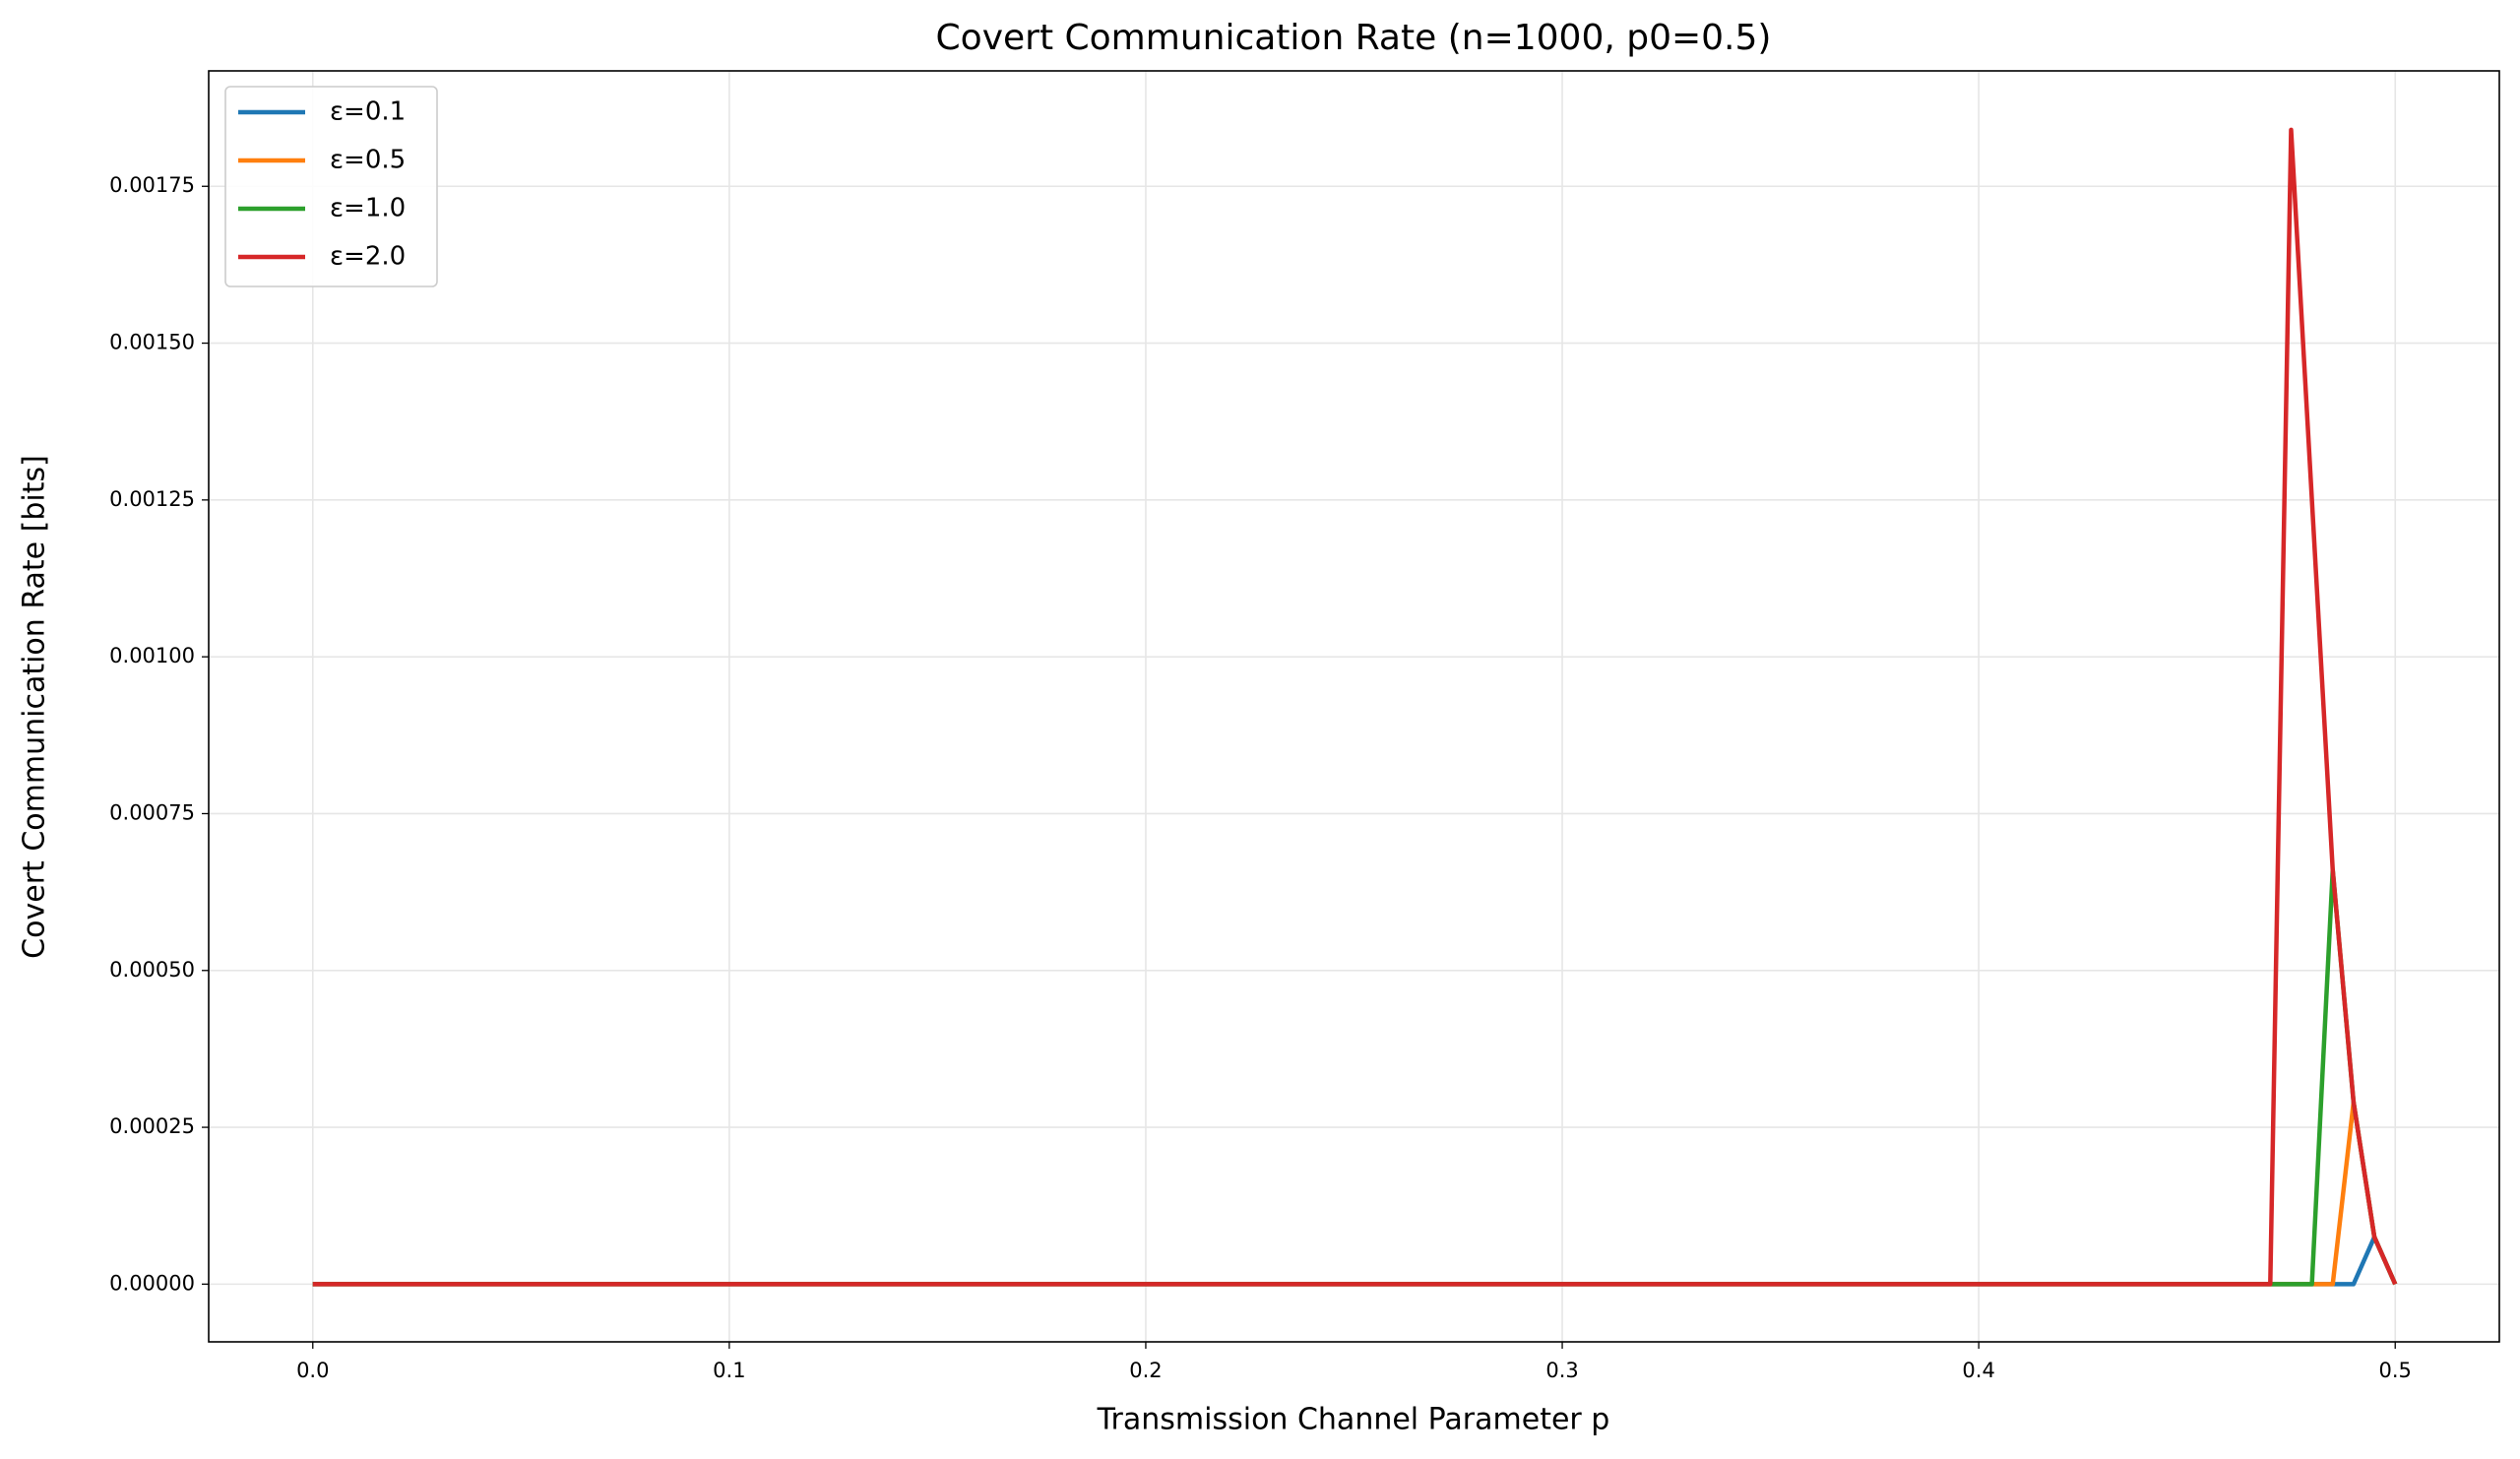 This screenshot has width=2520, height=1459. Describe the element at coordinates (35, 707) in the screenshot. I see `y-axis-label: Covert Communication Rate [bits]` at that location.